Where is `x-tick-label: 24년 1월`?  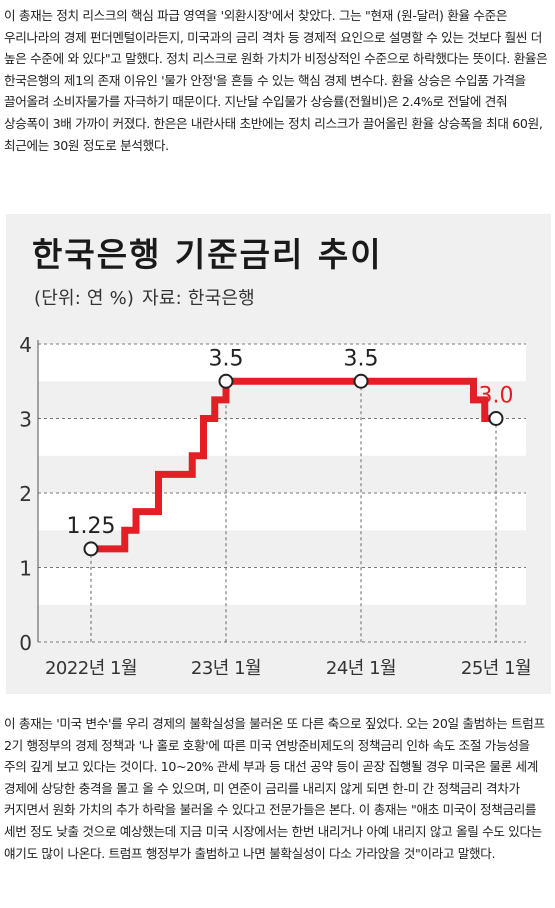
x-tick-label: 24년 1월 is located at coordinates (361, 668).